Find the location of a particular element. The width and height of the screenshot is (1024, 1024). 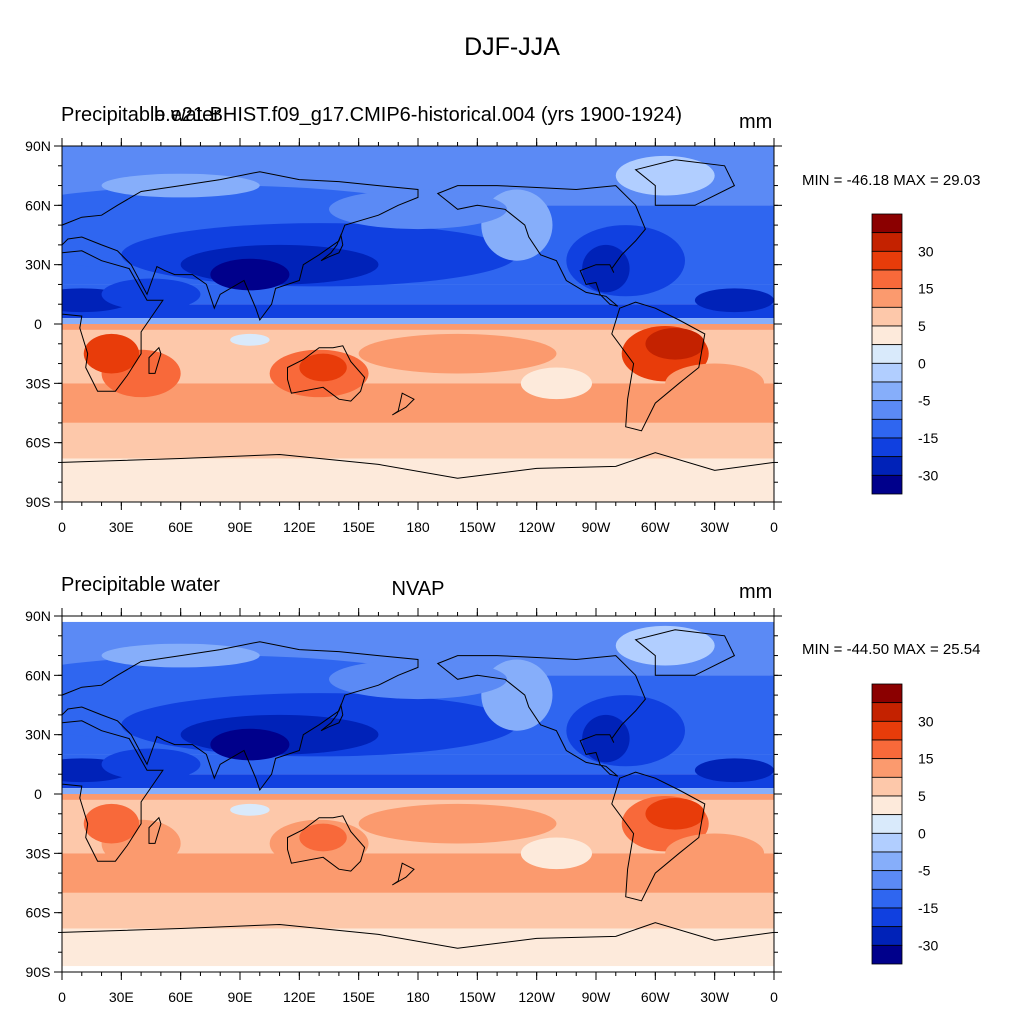

panel1-minmax: MIN = -46.18 MAX = 29.03 is located at coordinates (891, 180).